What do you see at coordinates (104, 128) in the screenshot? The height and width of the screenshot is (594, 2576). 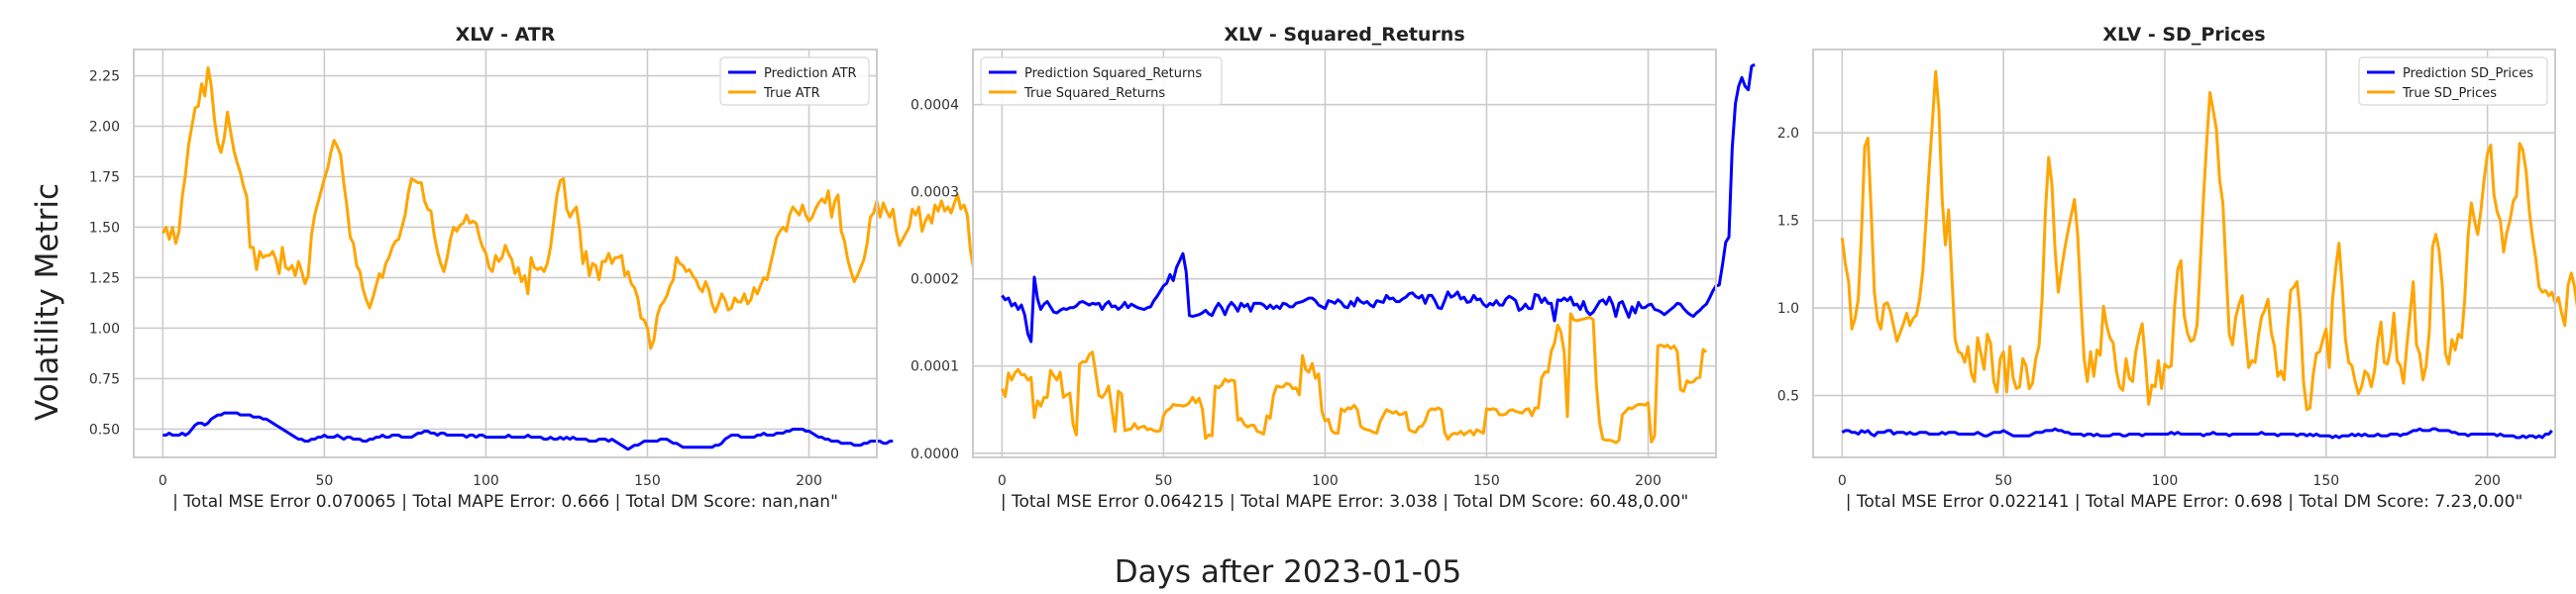 I see `y-tick-label: 2.00` at bounding box center [104, 128].